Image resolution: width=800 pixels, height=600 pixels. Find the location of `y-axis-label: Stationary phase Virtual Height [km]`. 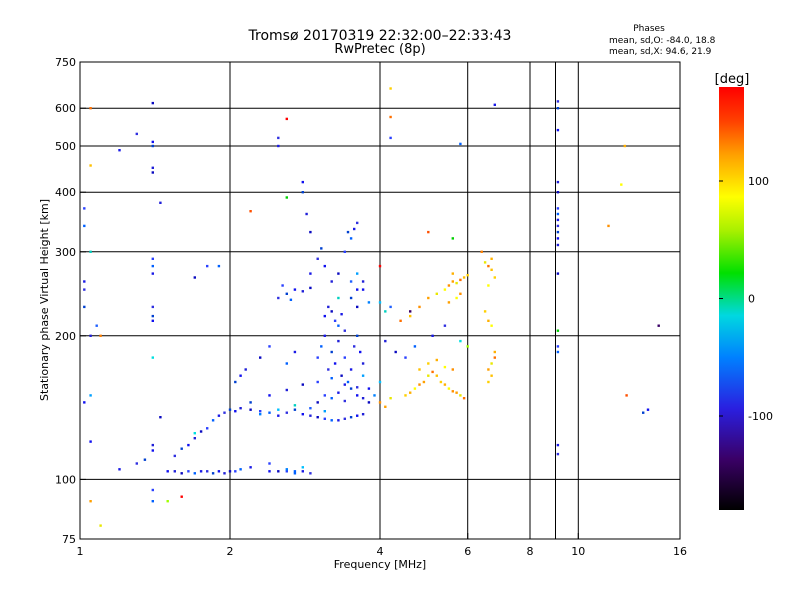

y-axis-label: Stationary phase Virtual Height [km] is located at coordinates (44, 300).